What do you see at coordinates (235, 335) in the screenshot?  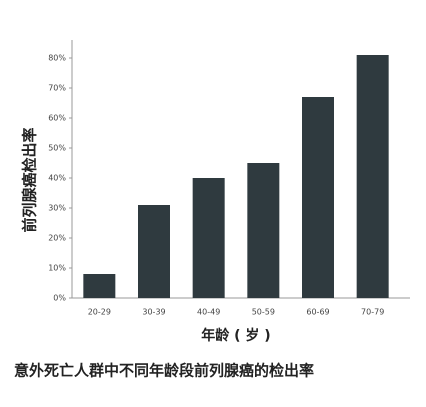 I see `x-axis-label: 年龄 ( 岁 )` at bounding box center [235, 335].